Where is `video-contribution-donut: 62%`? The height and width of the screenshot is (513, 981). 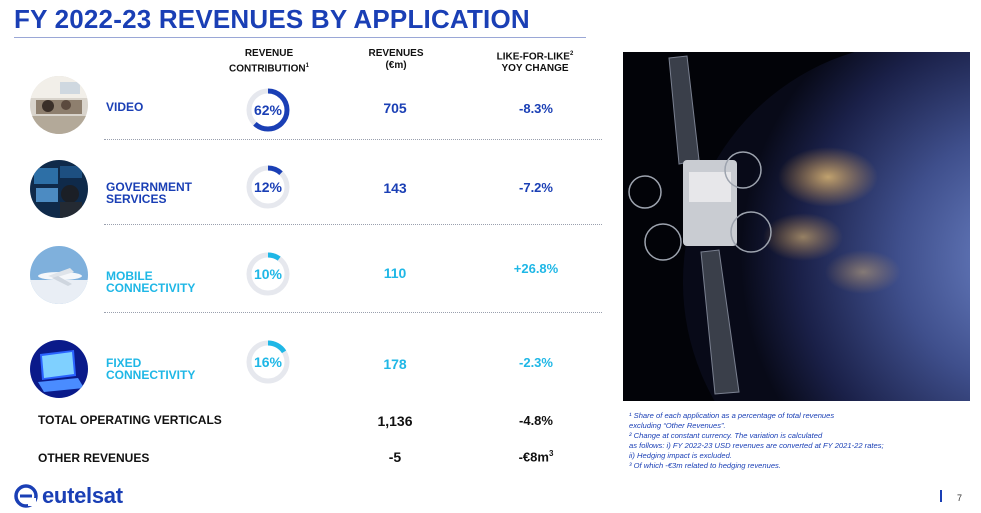
video-contribution-donut: 62% is located at coordinates (268, 110).